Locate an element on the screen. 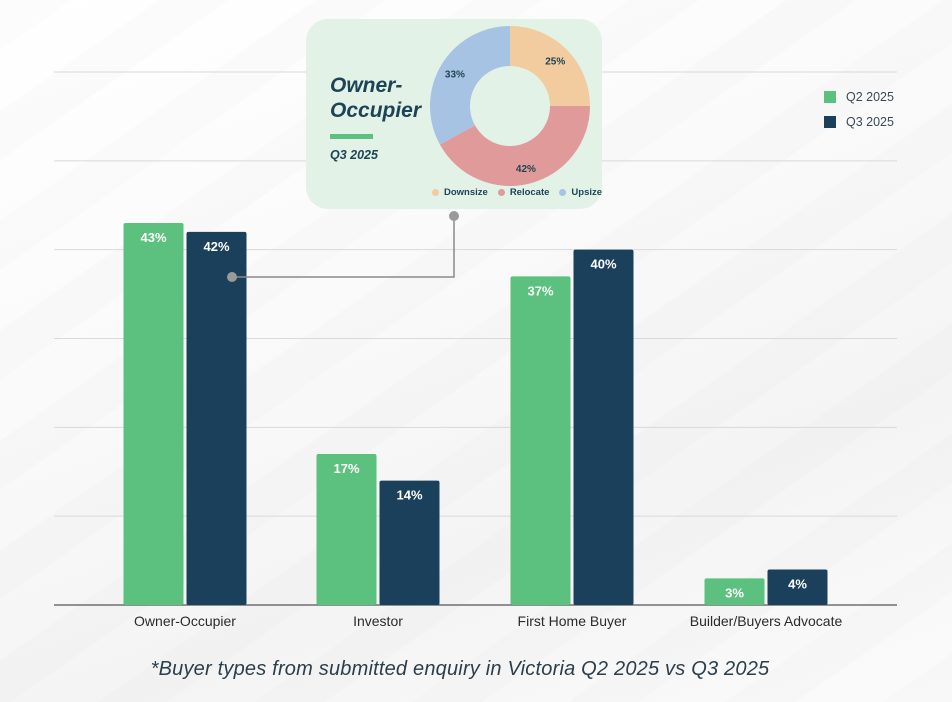  donut-slice-label: 42% is located at coordinates (526, 169).